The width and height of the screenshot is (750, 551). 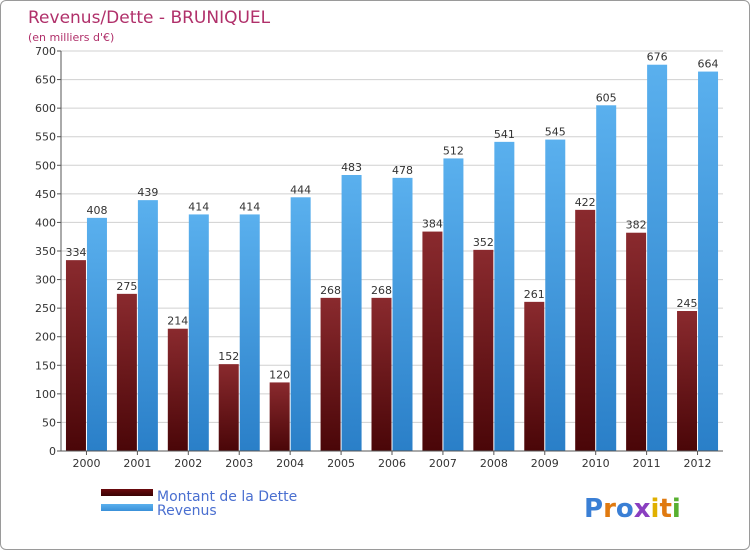 I want to click on x-tick-label-2001: 2001, so click(x=137, y=463).